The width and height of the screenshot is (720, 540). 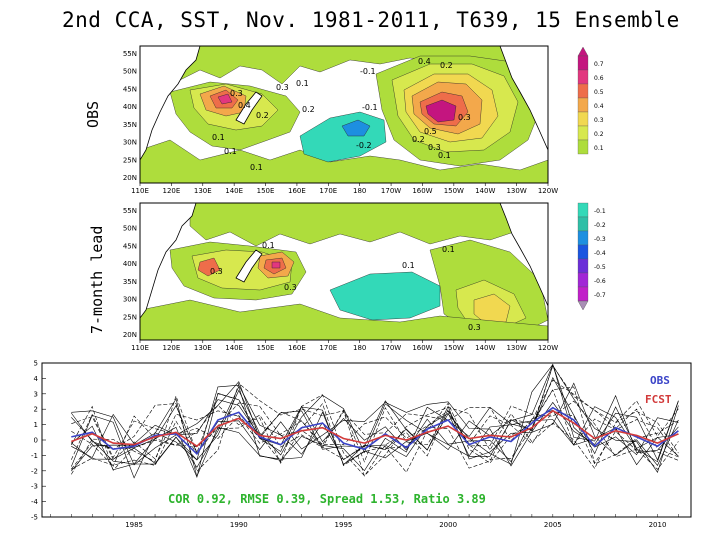 I want to click on ts-y-tick-label: 2, so click(x=36, y=410).